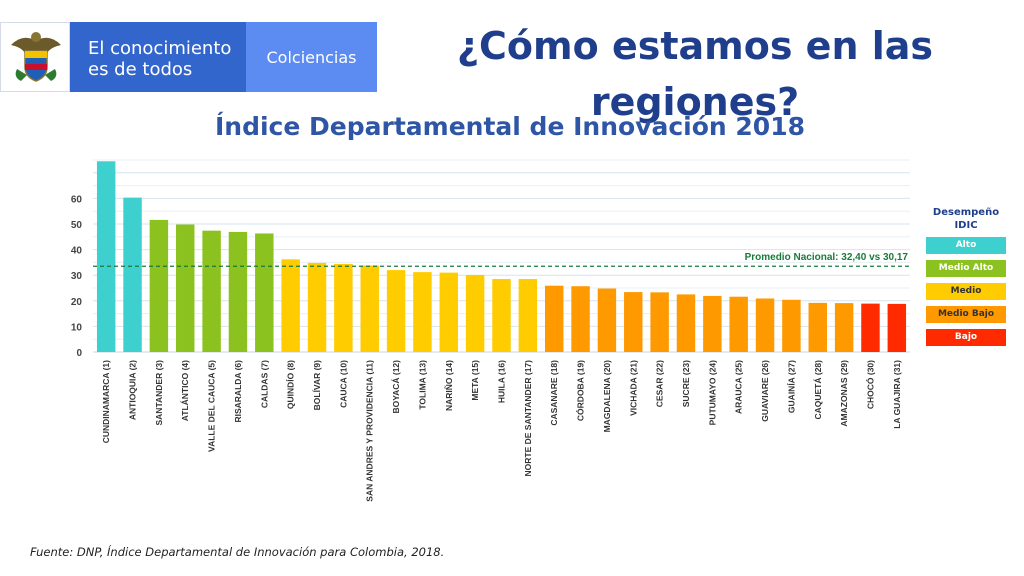  I want to click on legend-item-bajo: Bajo, so click(966, 337).